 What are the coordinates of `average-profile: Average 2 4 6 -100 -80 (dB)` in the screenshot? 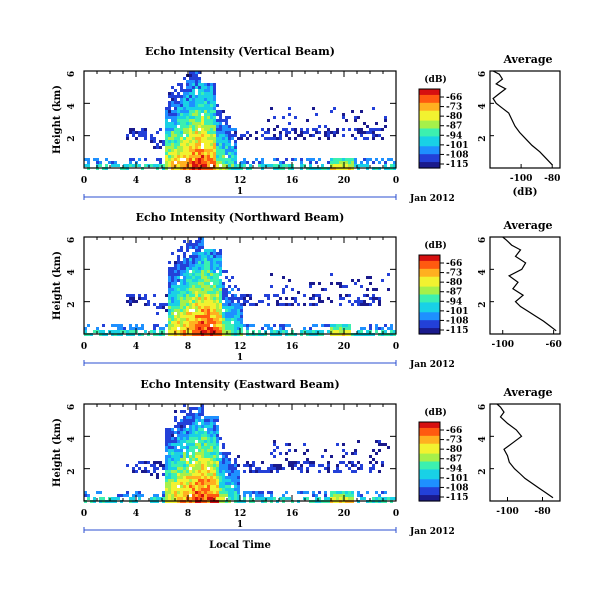 It's located at (519, 125).